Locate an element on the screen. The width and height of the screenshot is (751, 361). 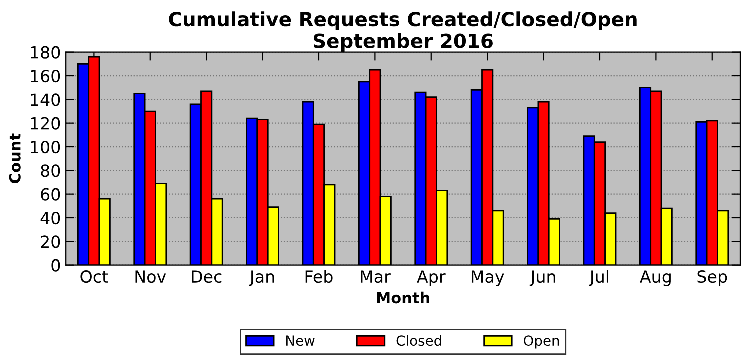
x-tick-label: Apr is located at coordinates (431, 278).